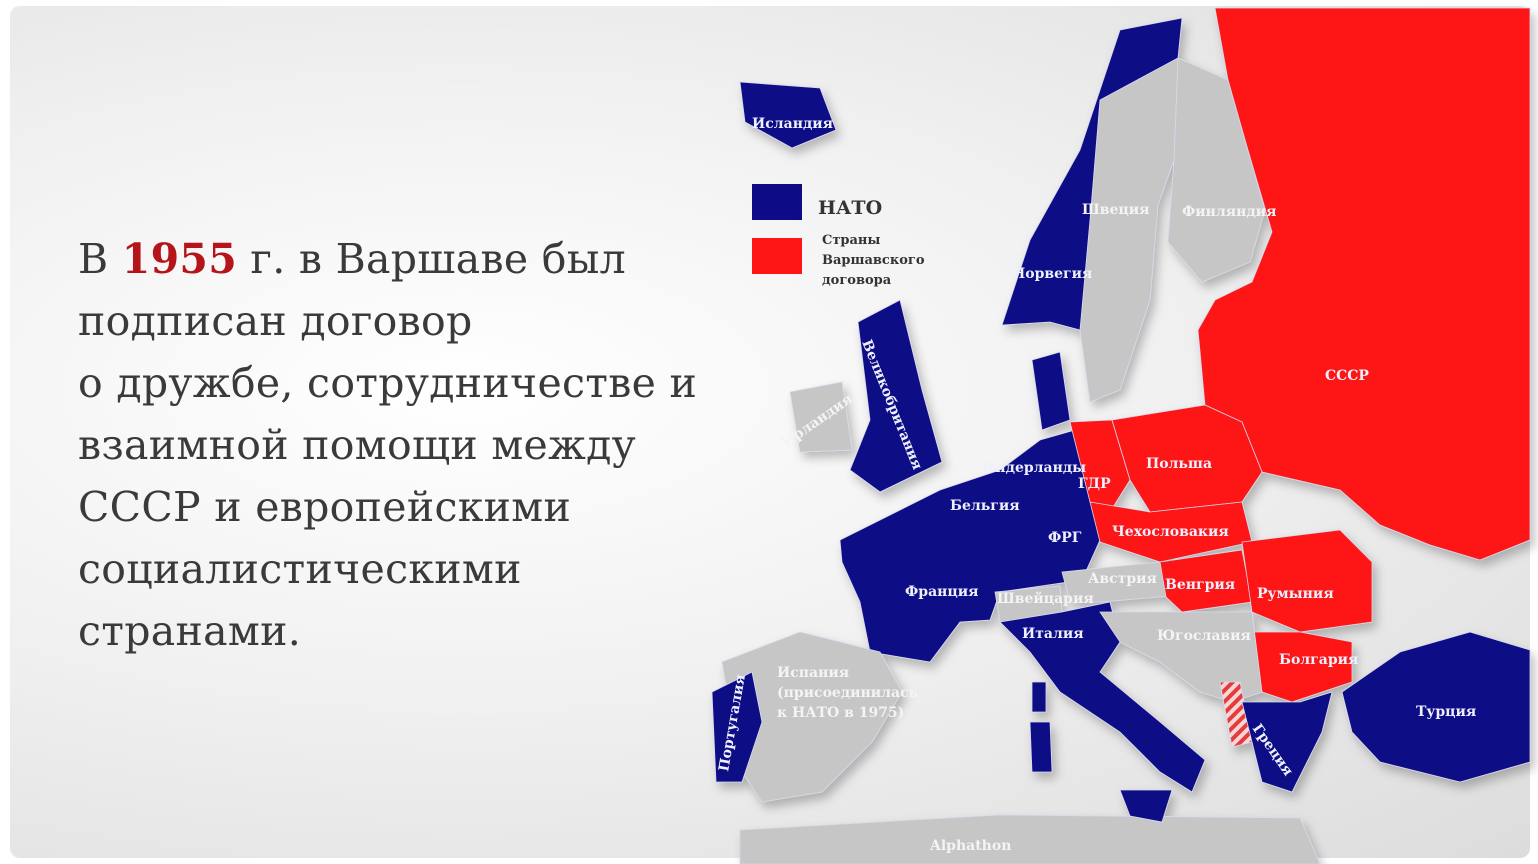 Image resolution: width=1538 pixels, height=864 pixels. I want to click on legend-swatch-warsaw, so click(777, 256).